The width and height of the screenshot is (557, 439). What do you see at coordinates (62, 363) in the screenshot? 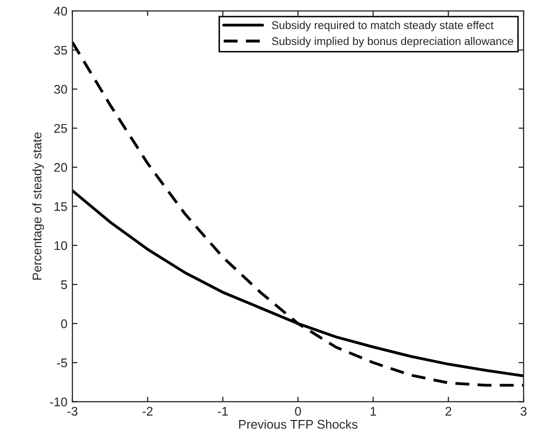
I see `y-tick-label: -5` at bounding box center [62, 363].